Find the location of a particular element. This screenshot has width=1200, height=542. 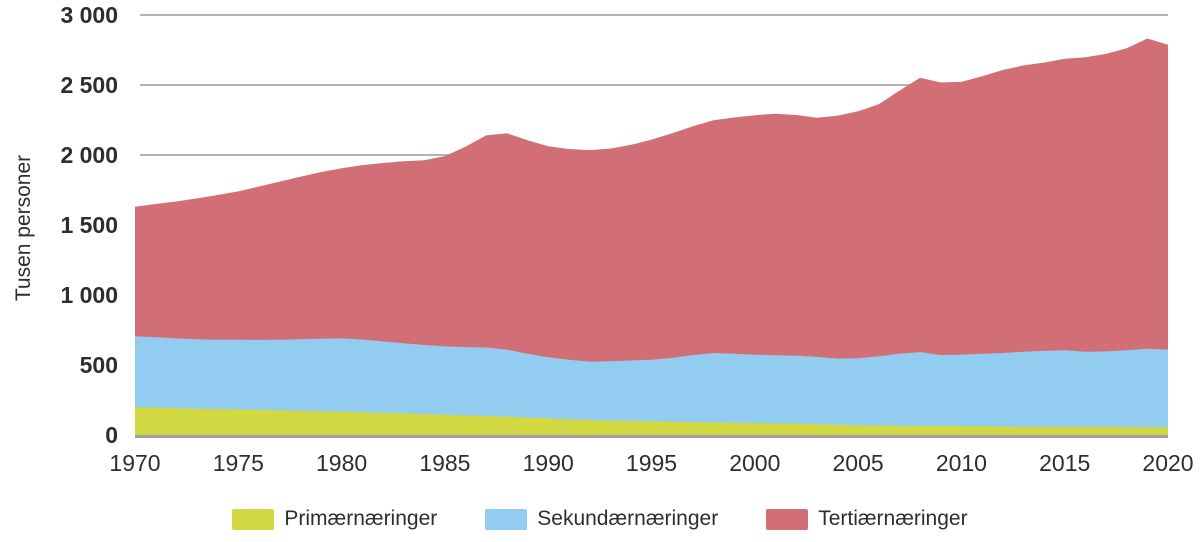

x-tick-label-1980: 1980 is located at coordinates (341, 463).